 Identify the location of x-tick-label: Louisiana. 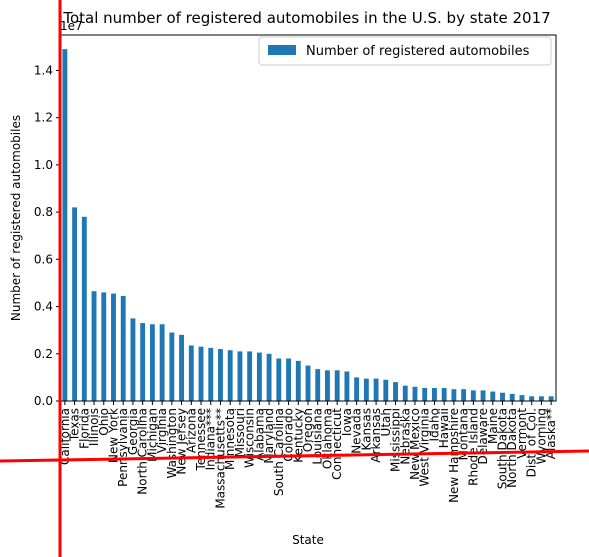
(318, 436).